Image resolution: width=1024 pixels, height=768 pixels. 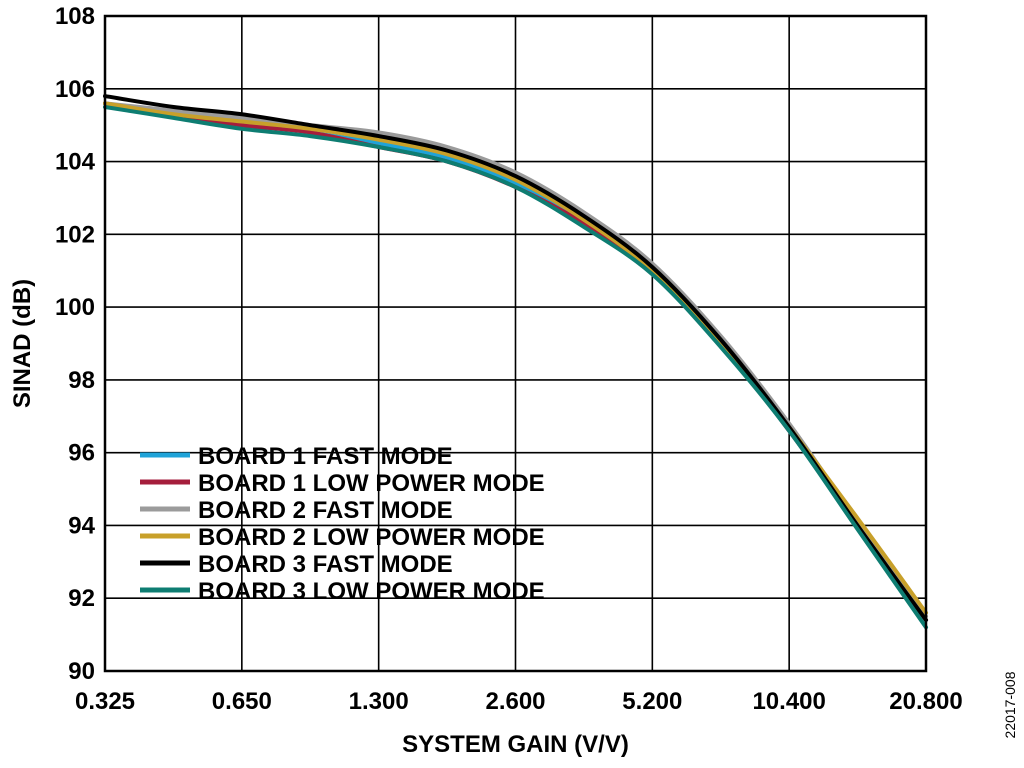 I want to click on legend-label-1: BOARD 1 FAST MODE, so click(x=325, y=456).